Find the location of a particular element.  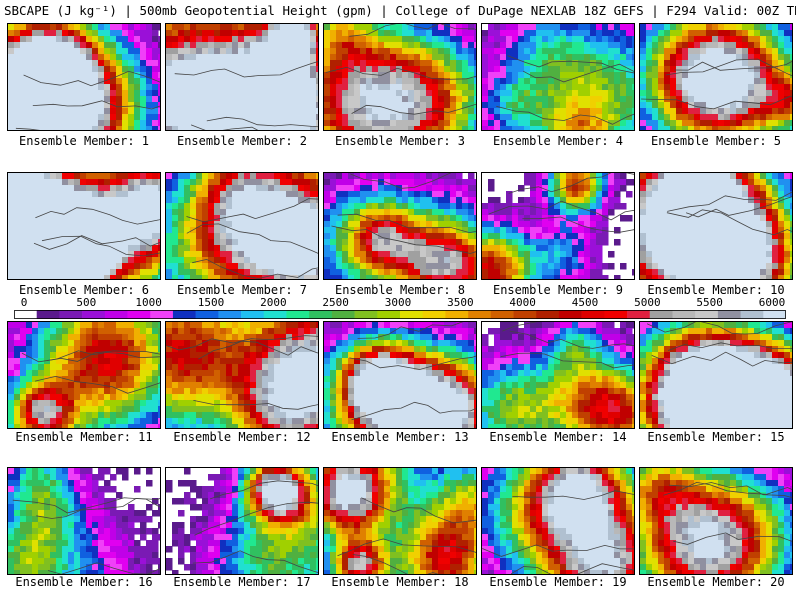

colorbar-tick: 500 is located at coordinates (86, 302).